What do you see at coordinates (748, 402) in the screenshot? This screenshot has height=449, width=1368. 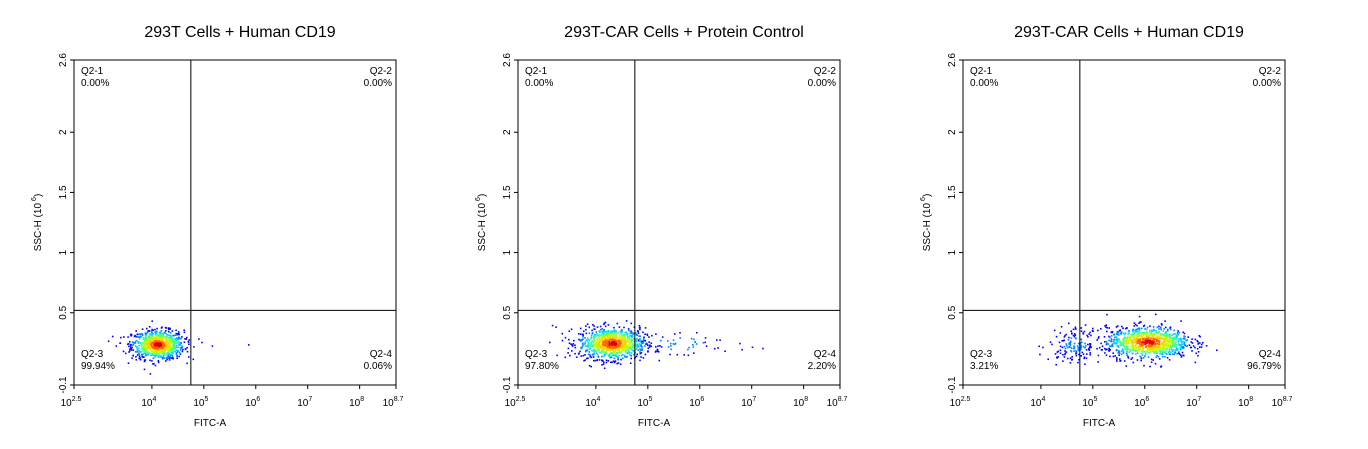 I see `x-tick-label: 10⁷` at bounding box center [748, 402].